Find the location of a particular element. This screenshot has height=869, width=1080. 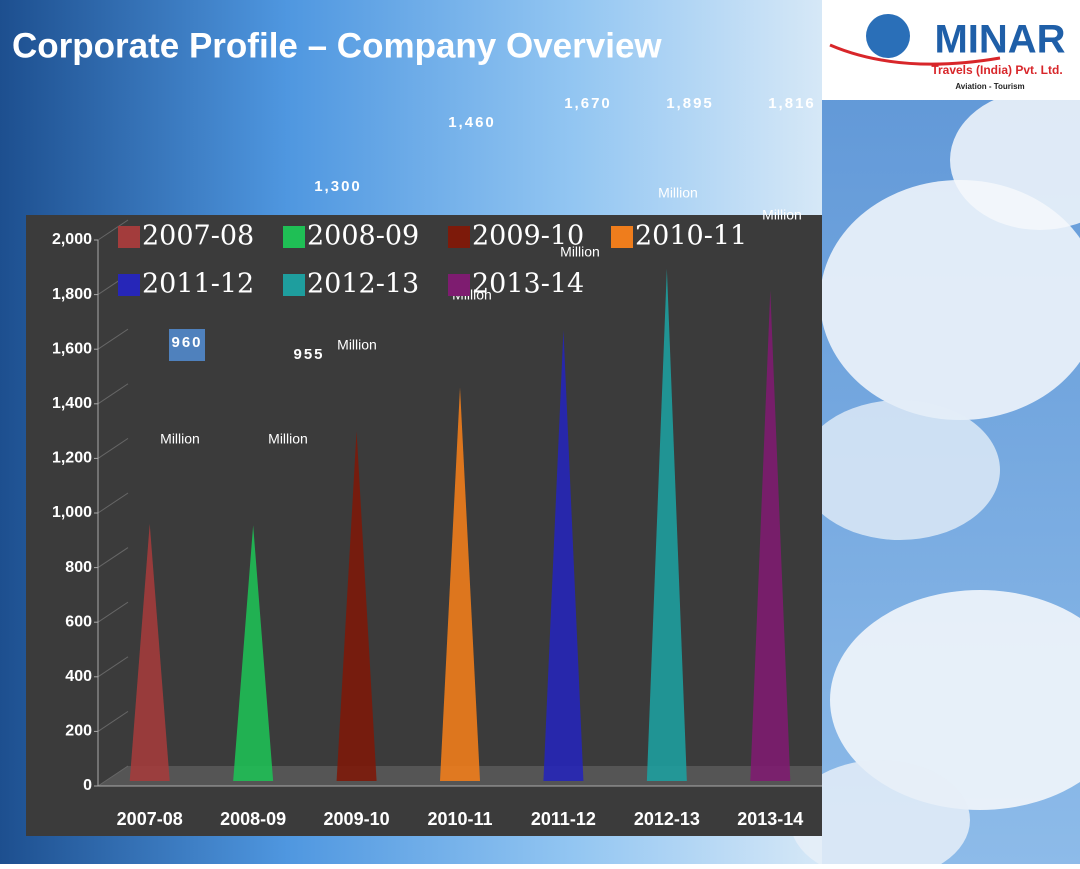

y-tick-label: 1,000 is located at coordinates (72, 512).